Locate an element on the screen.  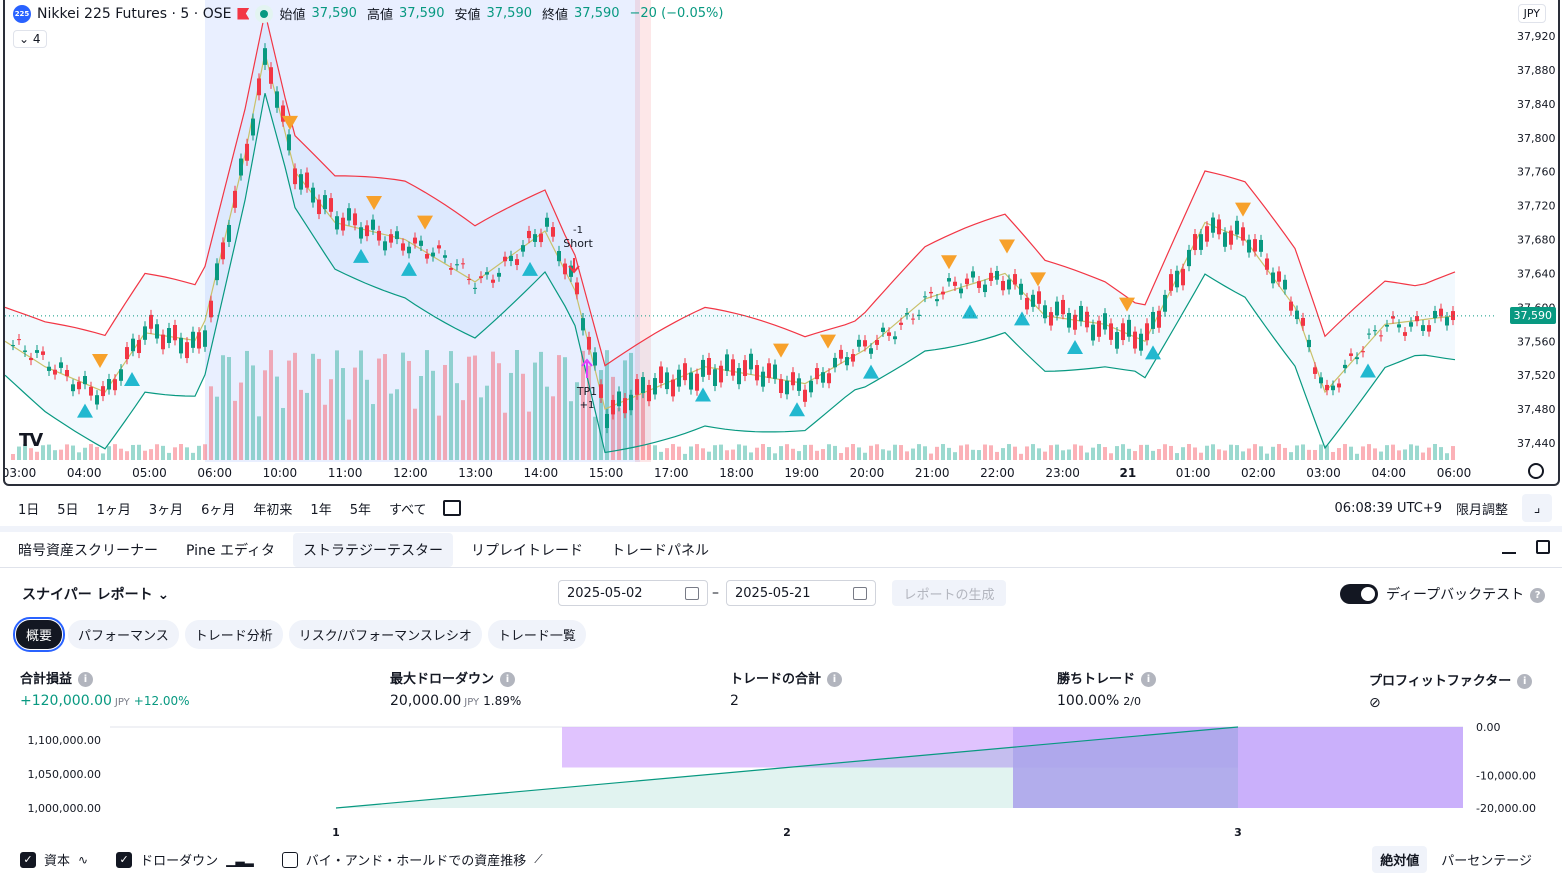
subtab-risk-ratio: リスク/パフォーマンスレシオ is located at coordinates (385, 634).